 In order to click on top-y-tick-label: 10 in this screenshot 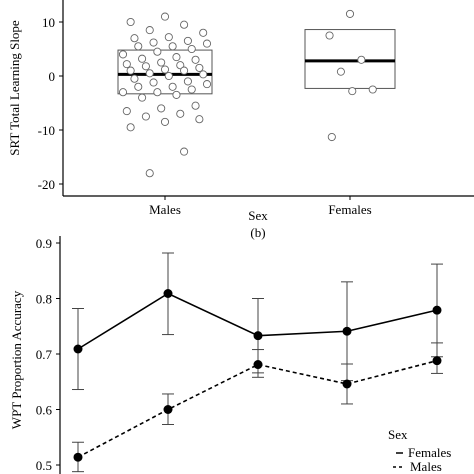, I will do `click(48, 22)`.